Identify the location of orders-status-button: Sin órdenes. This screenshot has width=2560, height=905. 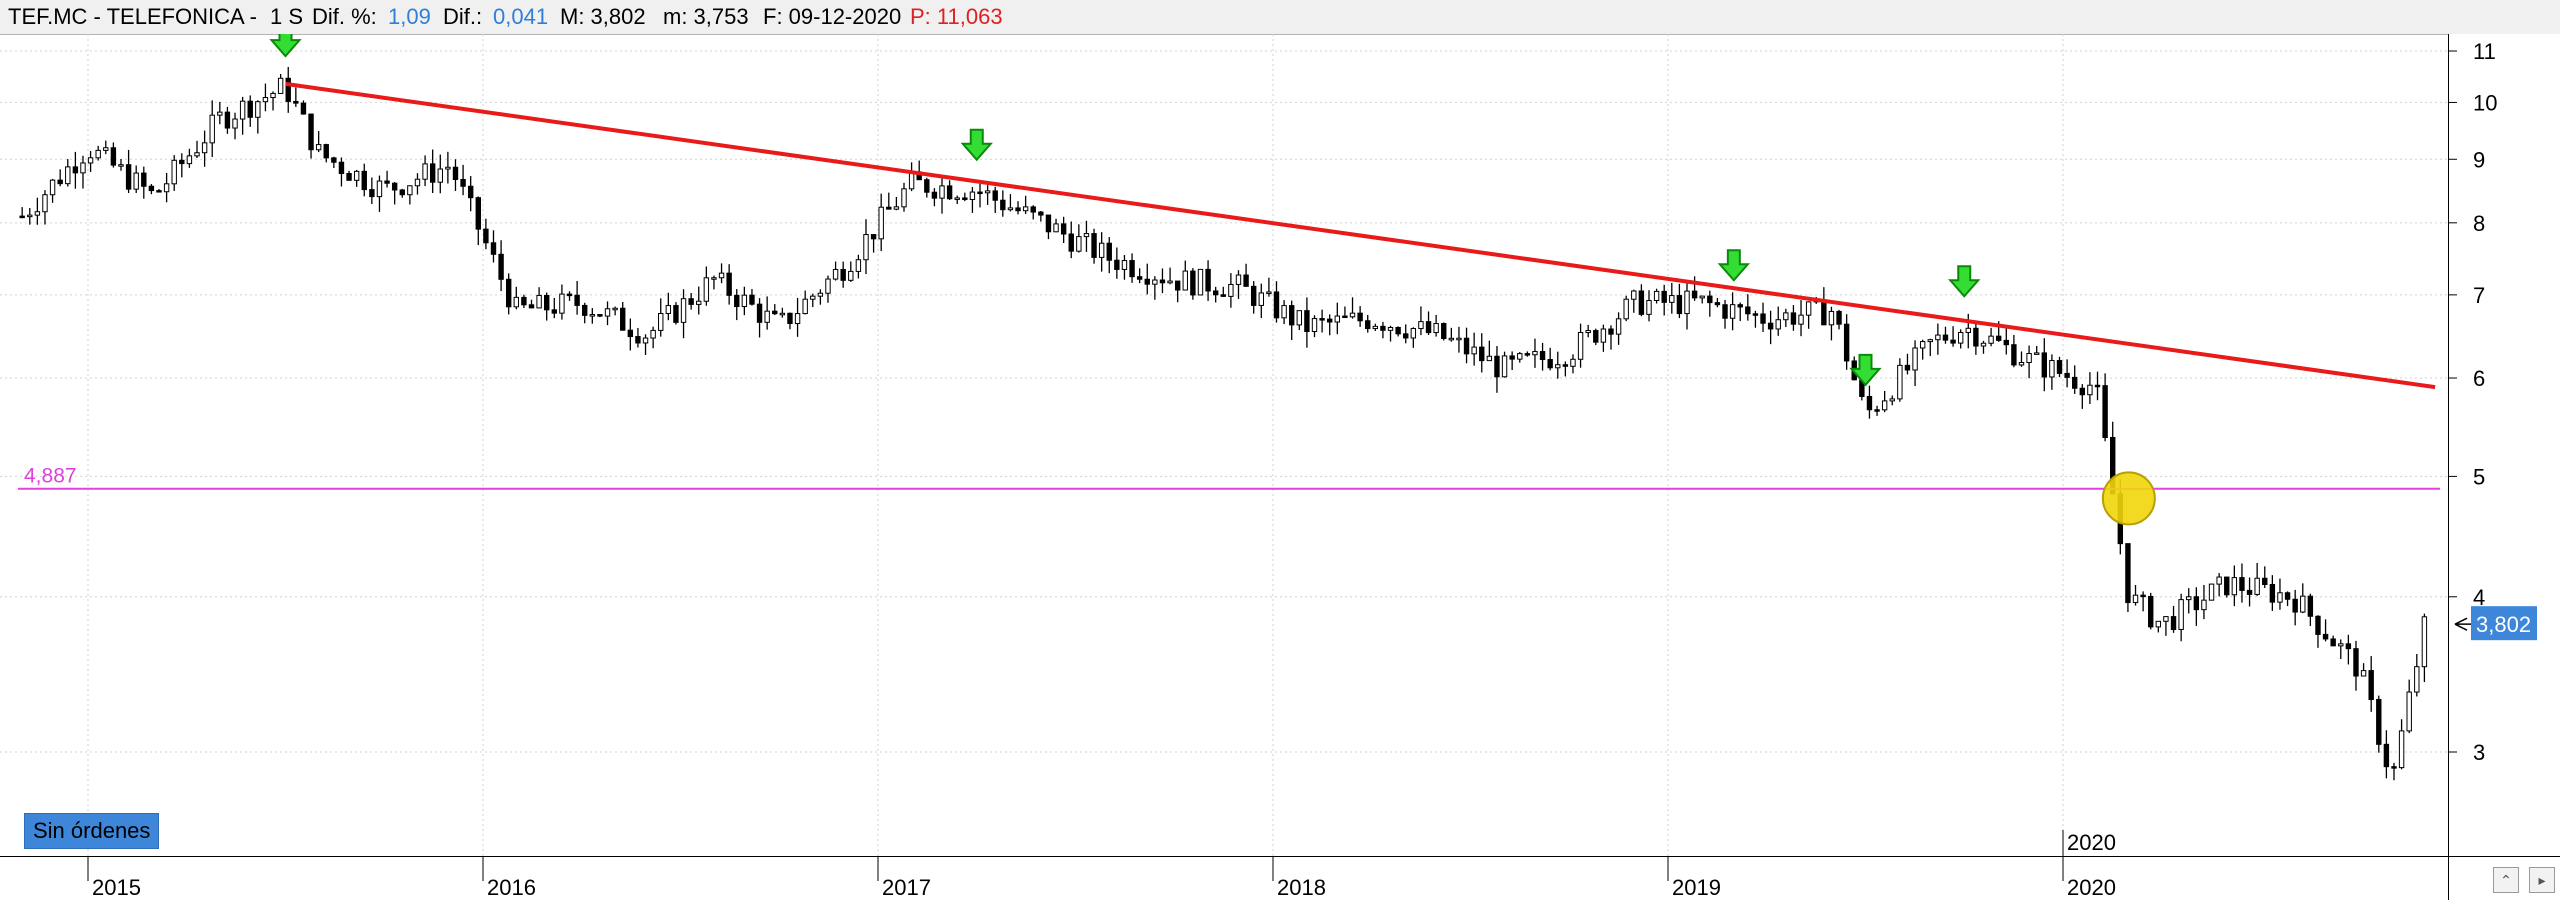
(92, 831).